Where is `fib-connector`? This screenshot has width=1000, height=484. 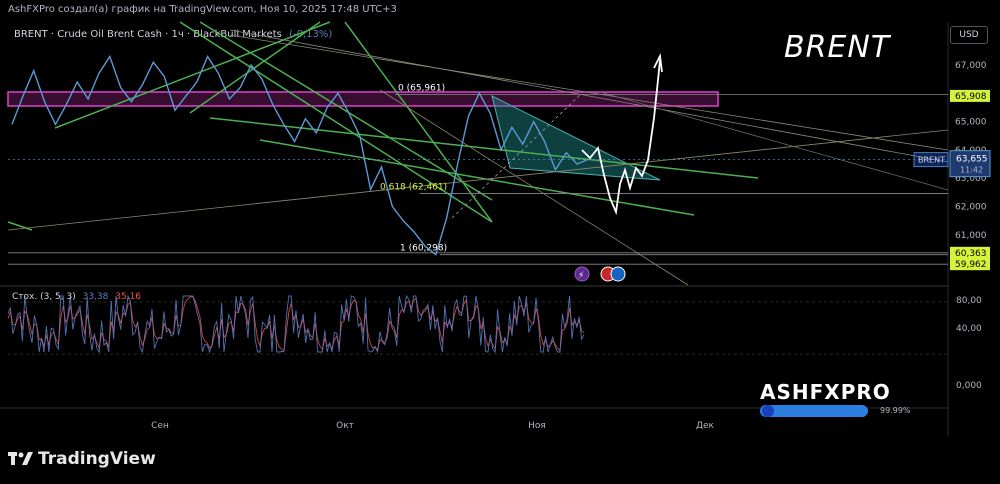
fib-connector is located at coordinates (517, 155).